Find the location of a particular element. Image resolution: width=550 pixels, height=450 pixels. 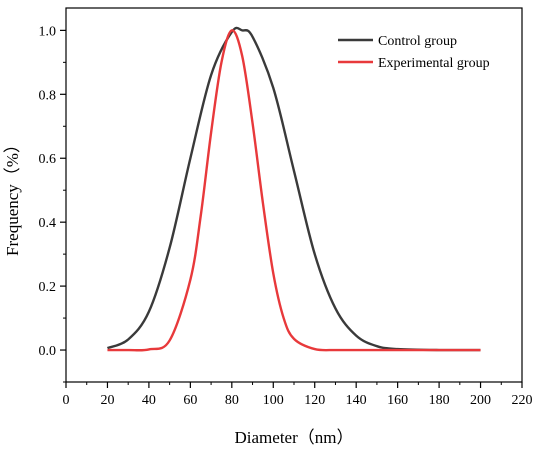

x-tick-label: 0 is located at coordinates (66, 400).